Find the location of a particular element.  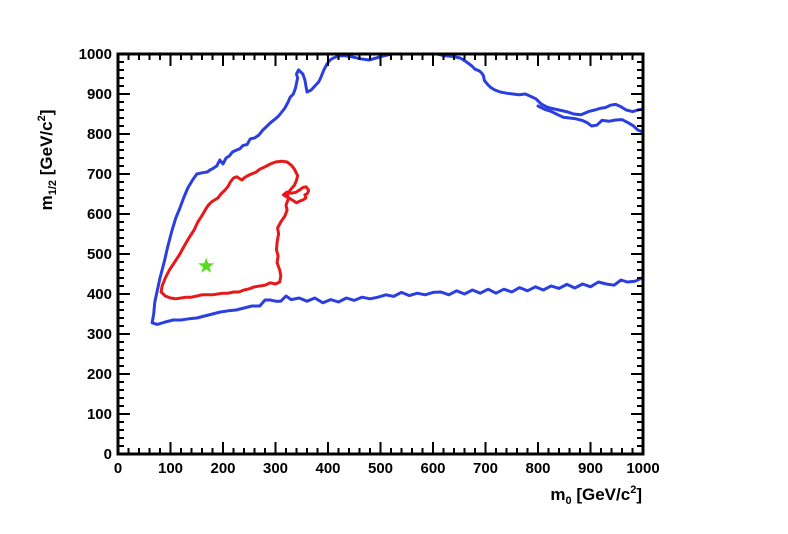

x-tick-label: 100 is located at coordinates (170, 468).